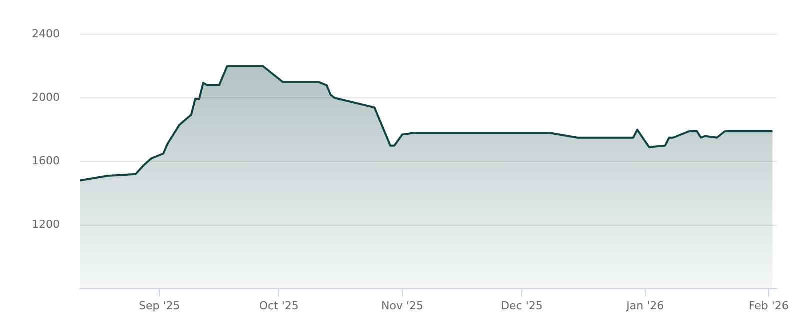 This screenshot has width=800, height=324. I want to click on x-tick-label: Dec '25, so click(522, 305).